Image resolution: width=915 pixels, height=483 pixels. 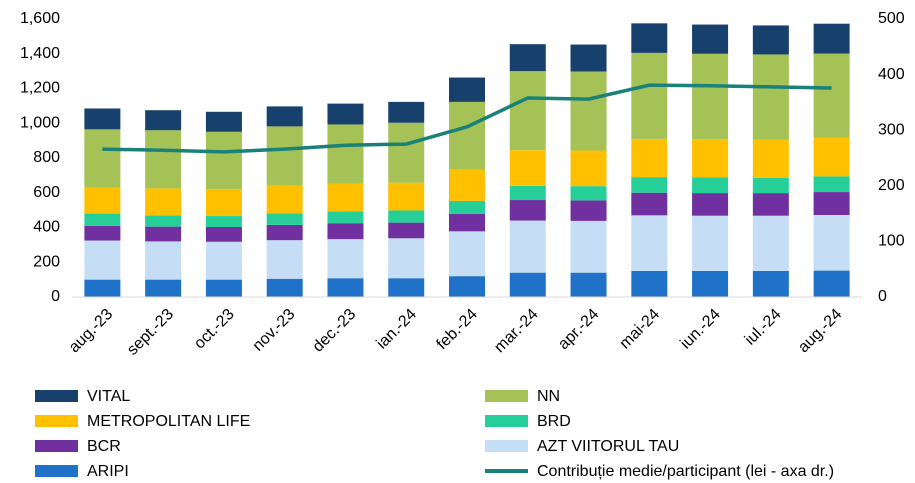 What do you see at coordinates (457, 329) in the screenshot?
I see `x-tick-label: feb.-24` at bounding box center [457, 329].